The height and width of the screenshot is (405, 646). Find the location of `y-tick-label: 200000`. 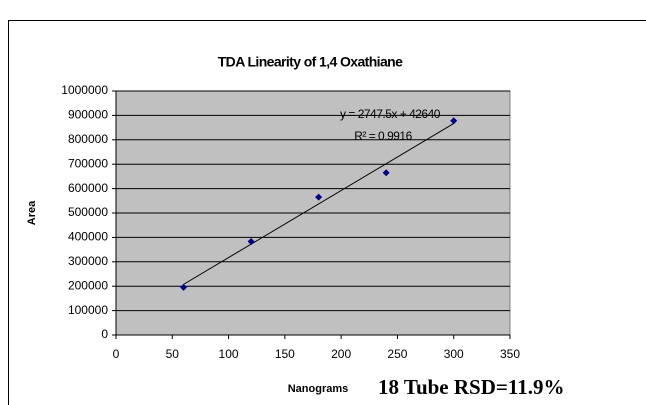

y-tick-label: 200000 is located at coordinates (88, 285).